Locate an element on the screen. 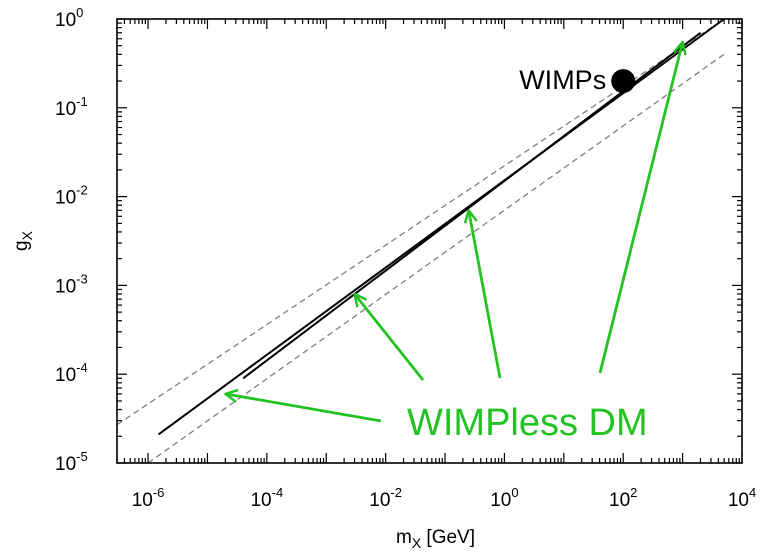  y-axis-label: gX is located at coordinates (23, 240).